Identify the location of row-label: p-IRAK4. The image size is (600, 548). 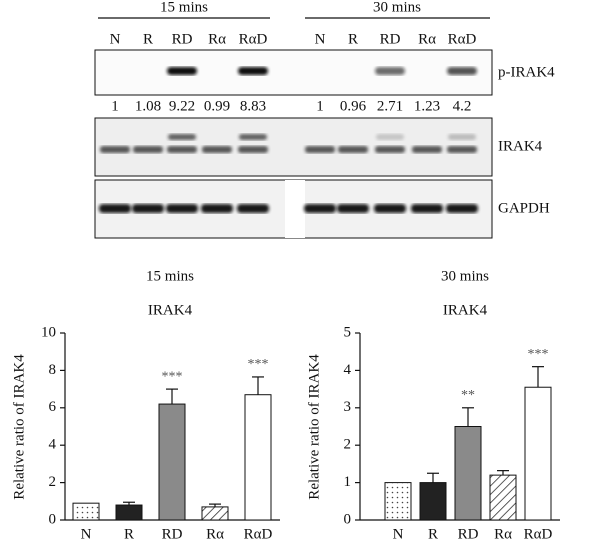
(526, 72).